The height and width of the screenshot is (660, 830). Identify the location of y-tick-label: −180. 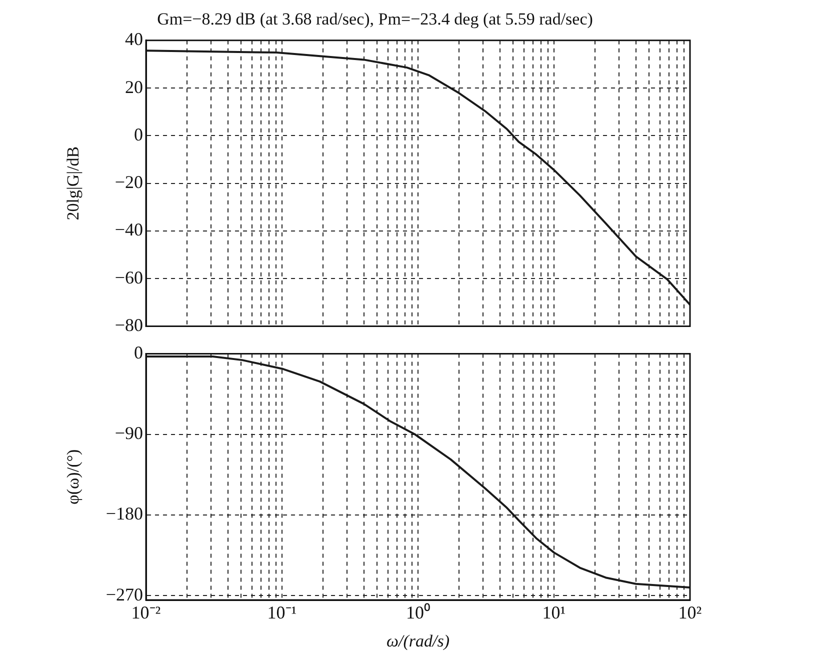
(124, 514).